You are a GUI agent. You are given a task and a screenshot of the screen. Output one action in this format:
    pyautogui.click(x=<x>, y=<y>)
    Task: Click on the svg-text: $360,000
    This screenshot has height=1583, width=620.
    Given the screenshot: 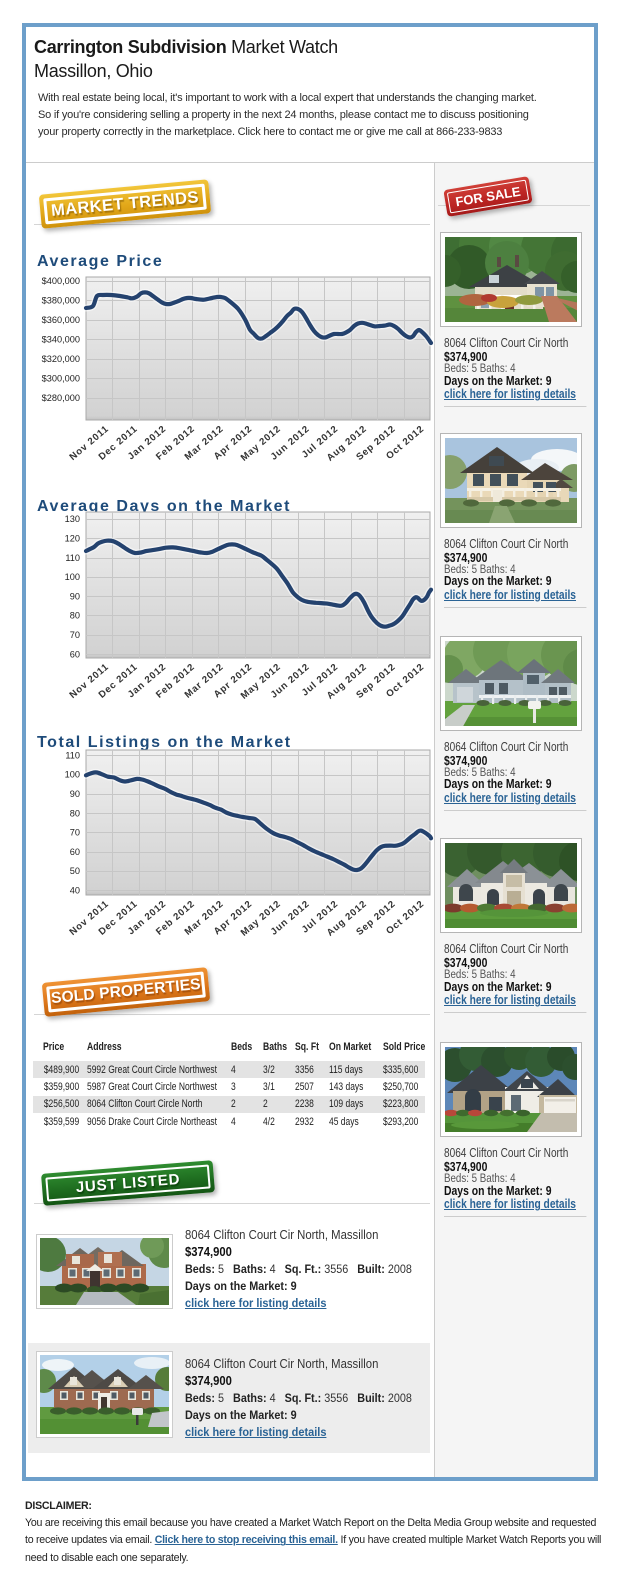 What is the action you would take?
    pyautogui.click(x=61, y=320)
    